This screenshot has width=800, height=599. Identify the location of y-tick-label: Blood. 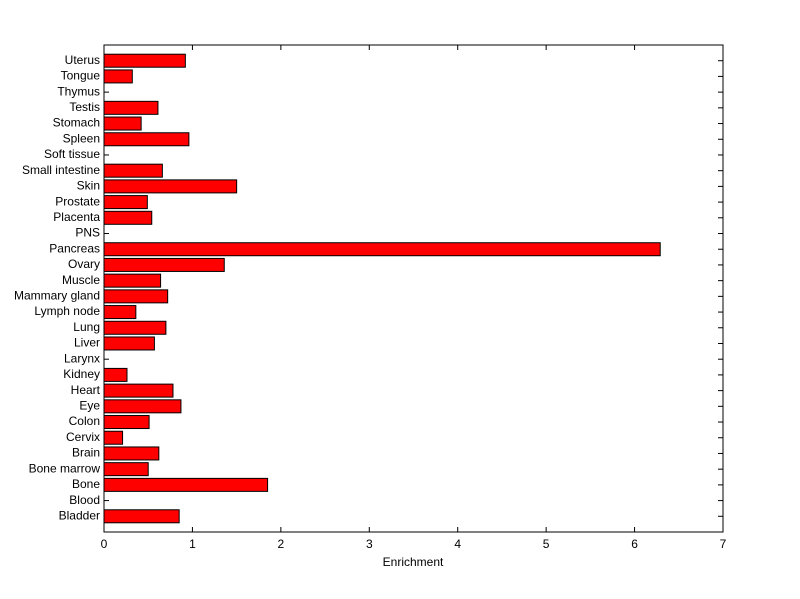
(84, 500).